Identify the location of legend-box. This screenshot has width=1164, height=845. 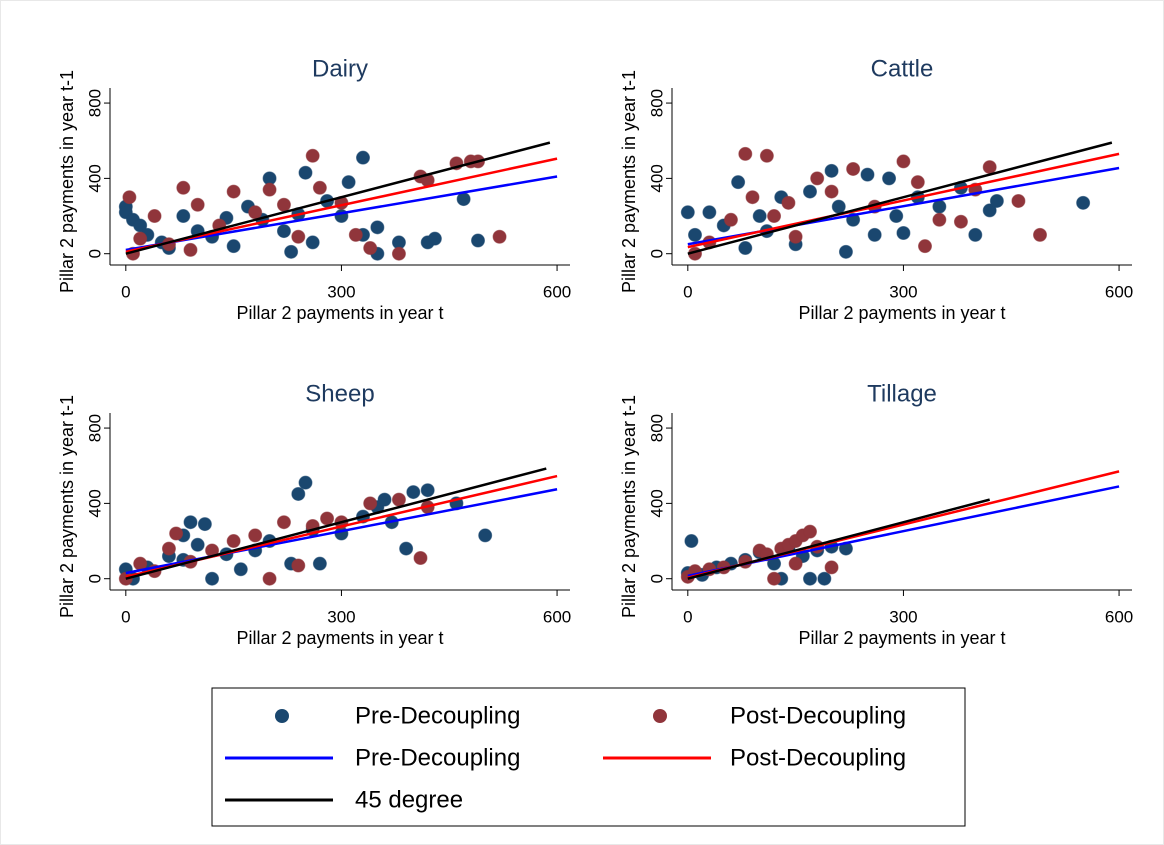
(588, 757).